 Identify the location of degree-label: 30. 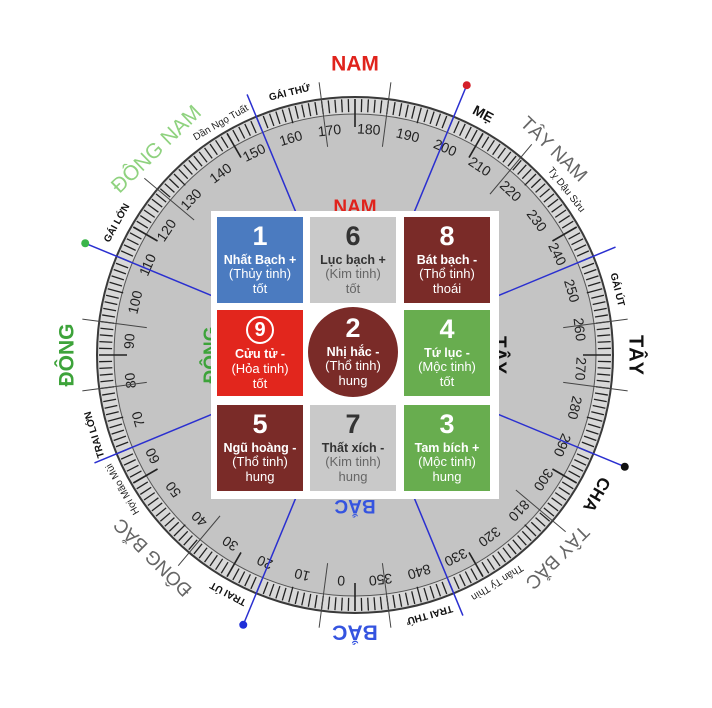
(230, 544).